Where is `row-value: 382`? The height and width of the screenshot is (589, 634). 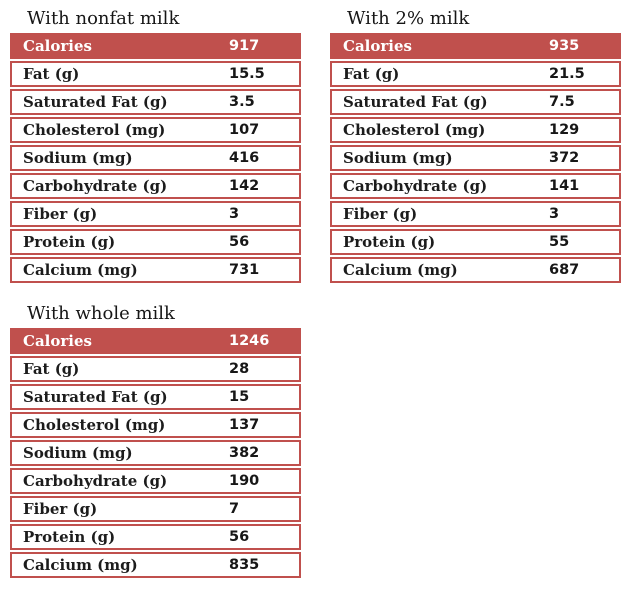 row-value: 382 is located at coordinates (244, 453).